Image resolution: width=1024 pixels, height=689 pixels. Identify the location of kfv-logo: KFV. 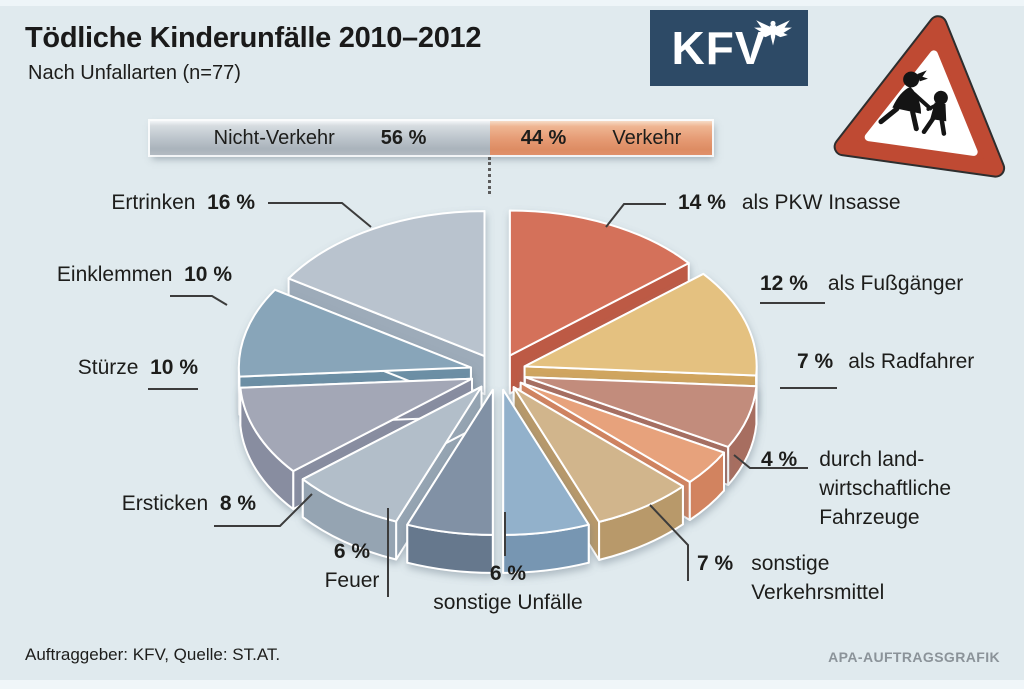
(729, 48).